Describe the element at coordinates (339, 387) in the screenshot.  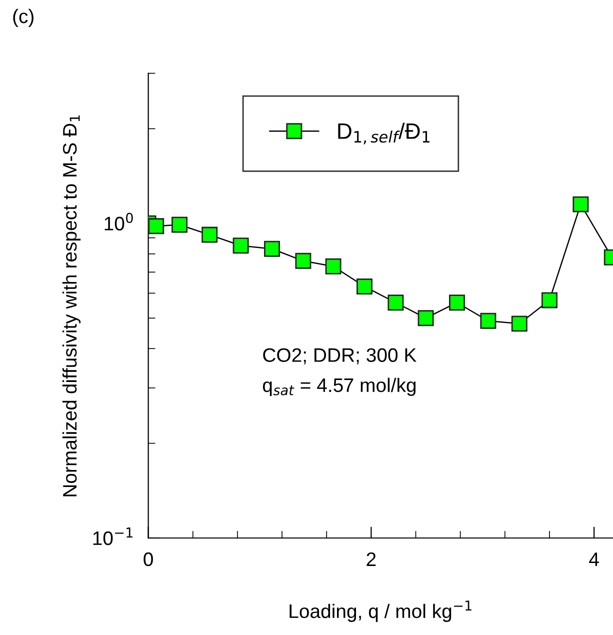
I see `annotation: q$_{sat}$ = 4.57 mol/kg` at that location.